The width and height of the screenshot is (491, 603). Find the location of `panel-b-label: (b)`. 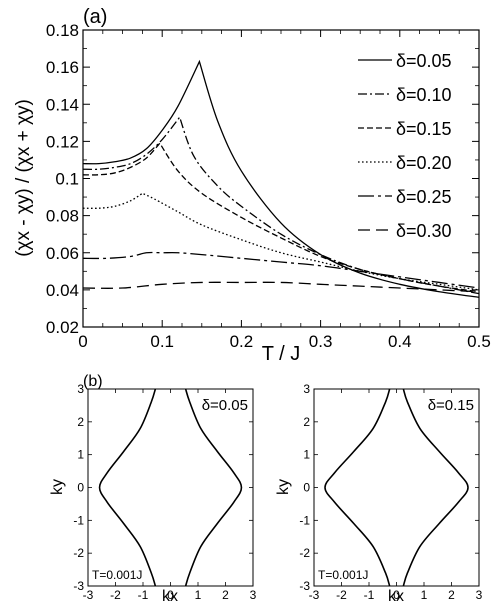

panel-b-label: (b) is located at coordinates (93, 381).